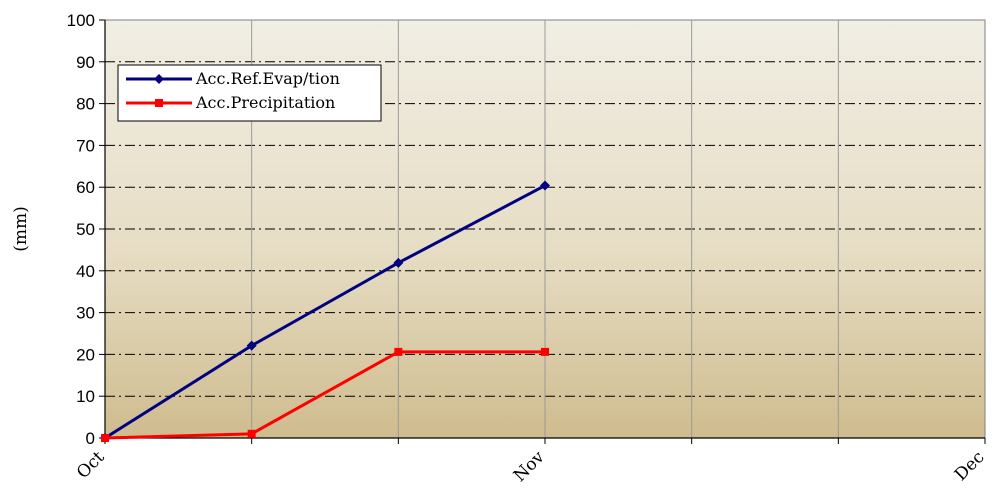 The height and width of the screenshot is (489, 1003). I want to click on y-tick-label: 20, so click(85, 354).